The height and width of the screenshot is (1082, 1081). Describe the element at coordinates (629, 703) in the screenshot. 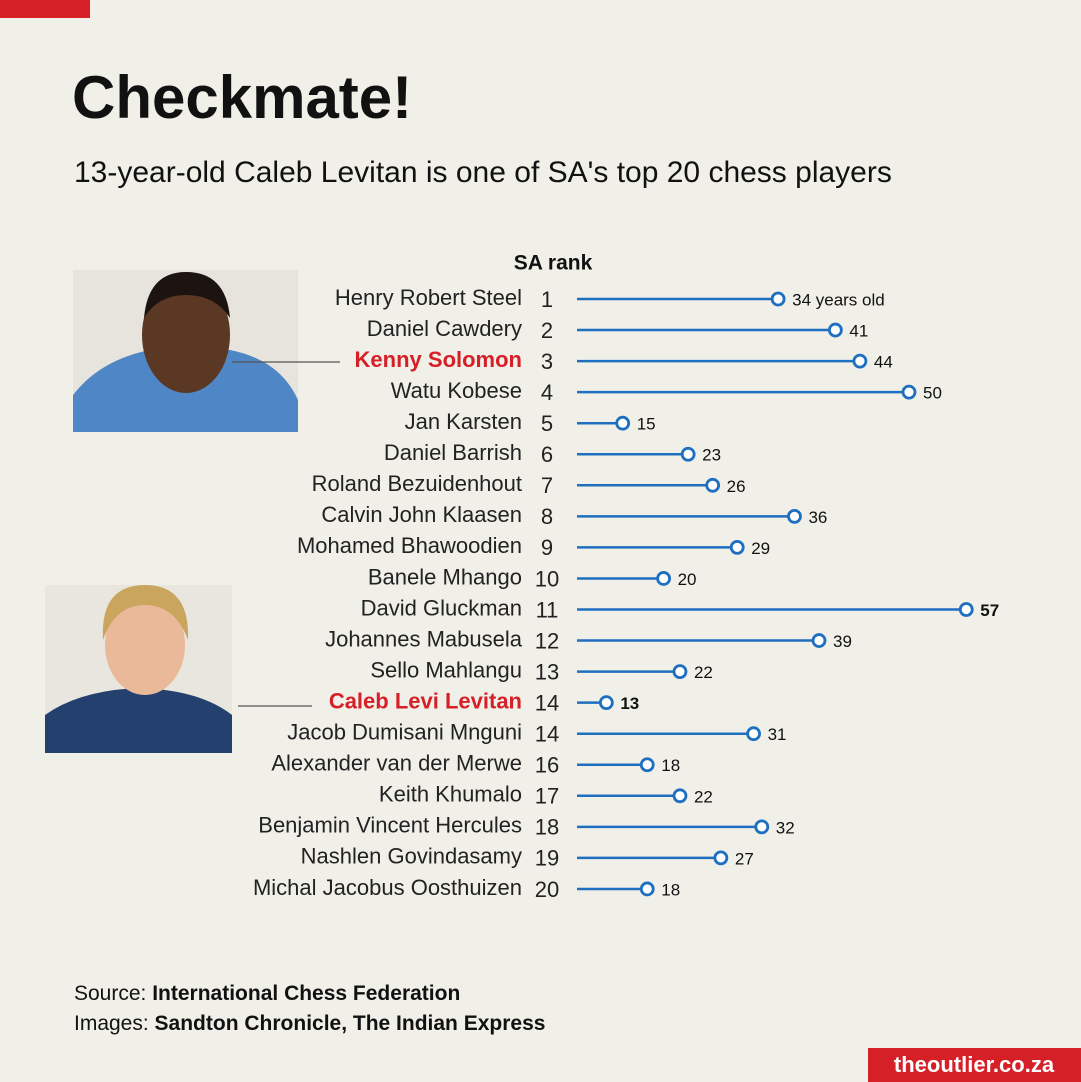

I see `value-label: 13` at that location.